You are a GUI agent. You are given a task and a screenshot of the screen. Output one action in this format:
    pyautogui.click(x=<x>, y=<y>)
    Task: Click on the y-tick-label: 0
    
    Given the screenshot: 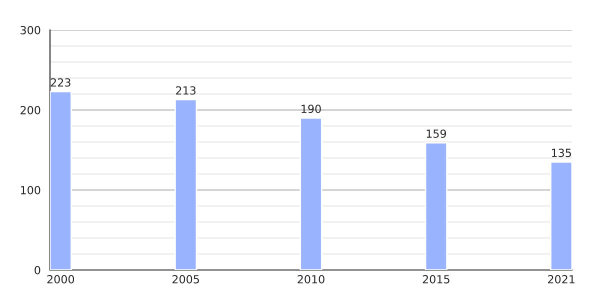 What is the action you would take?
    pyautogui.click(x=37, y=270)
    